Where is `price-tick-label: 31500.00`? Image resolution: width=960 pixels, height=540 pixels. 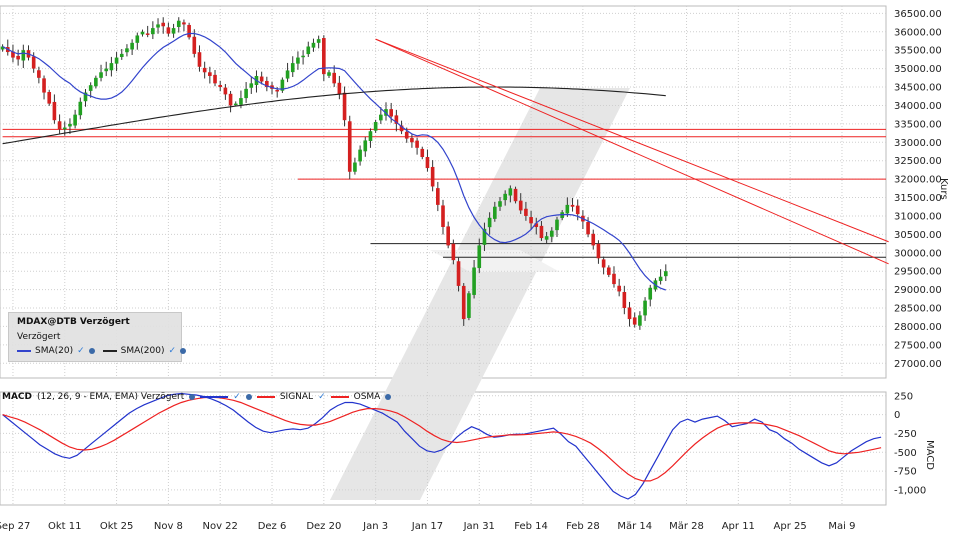
price-tick-label: 31500.00 is located at coordinates (918, 198).